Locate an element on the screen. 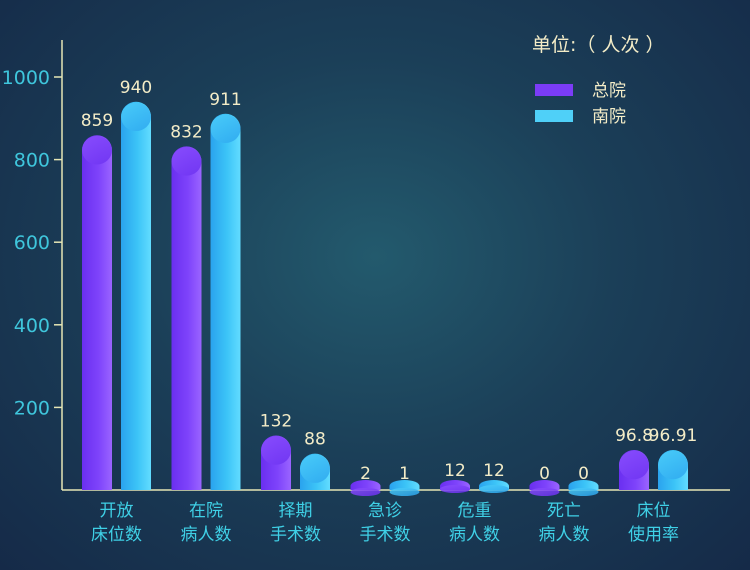 The image size is (750, 570). bar-nanyuan: 911 is located at coordinates (225, 290).